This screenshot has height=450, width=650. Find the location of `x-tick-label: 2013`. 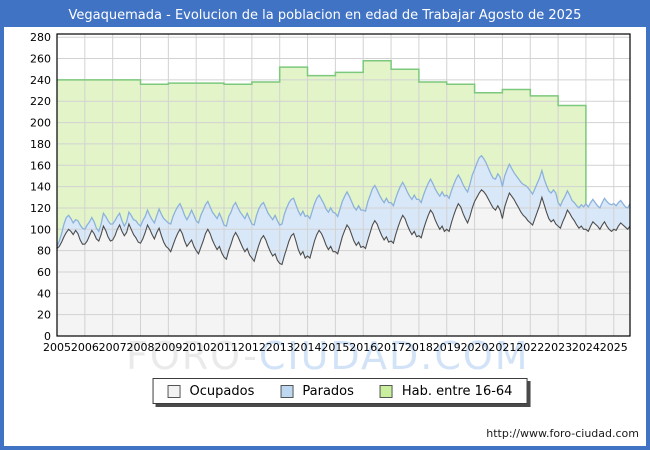

x-tick-label: 2013 is located at coordinates (280, 347).